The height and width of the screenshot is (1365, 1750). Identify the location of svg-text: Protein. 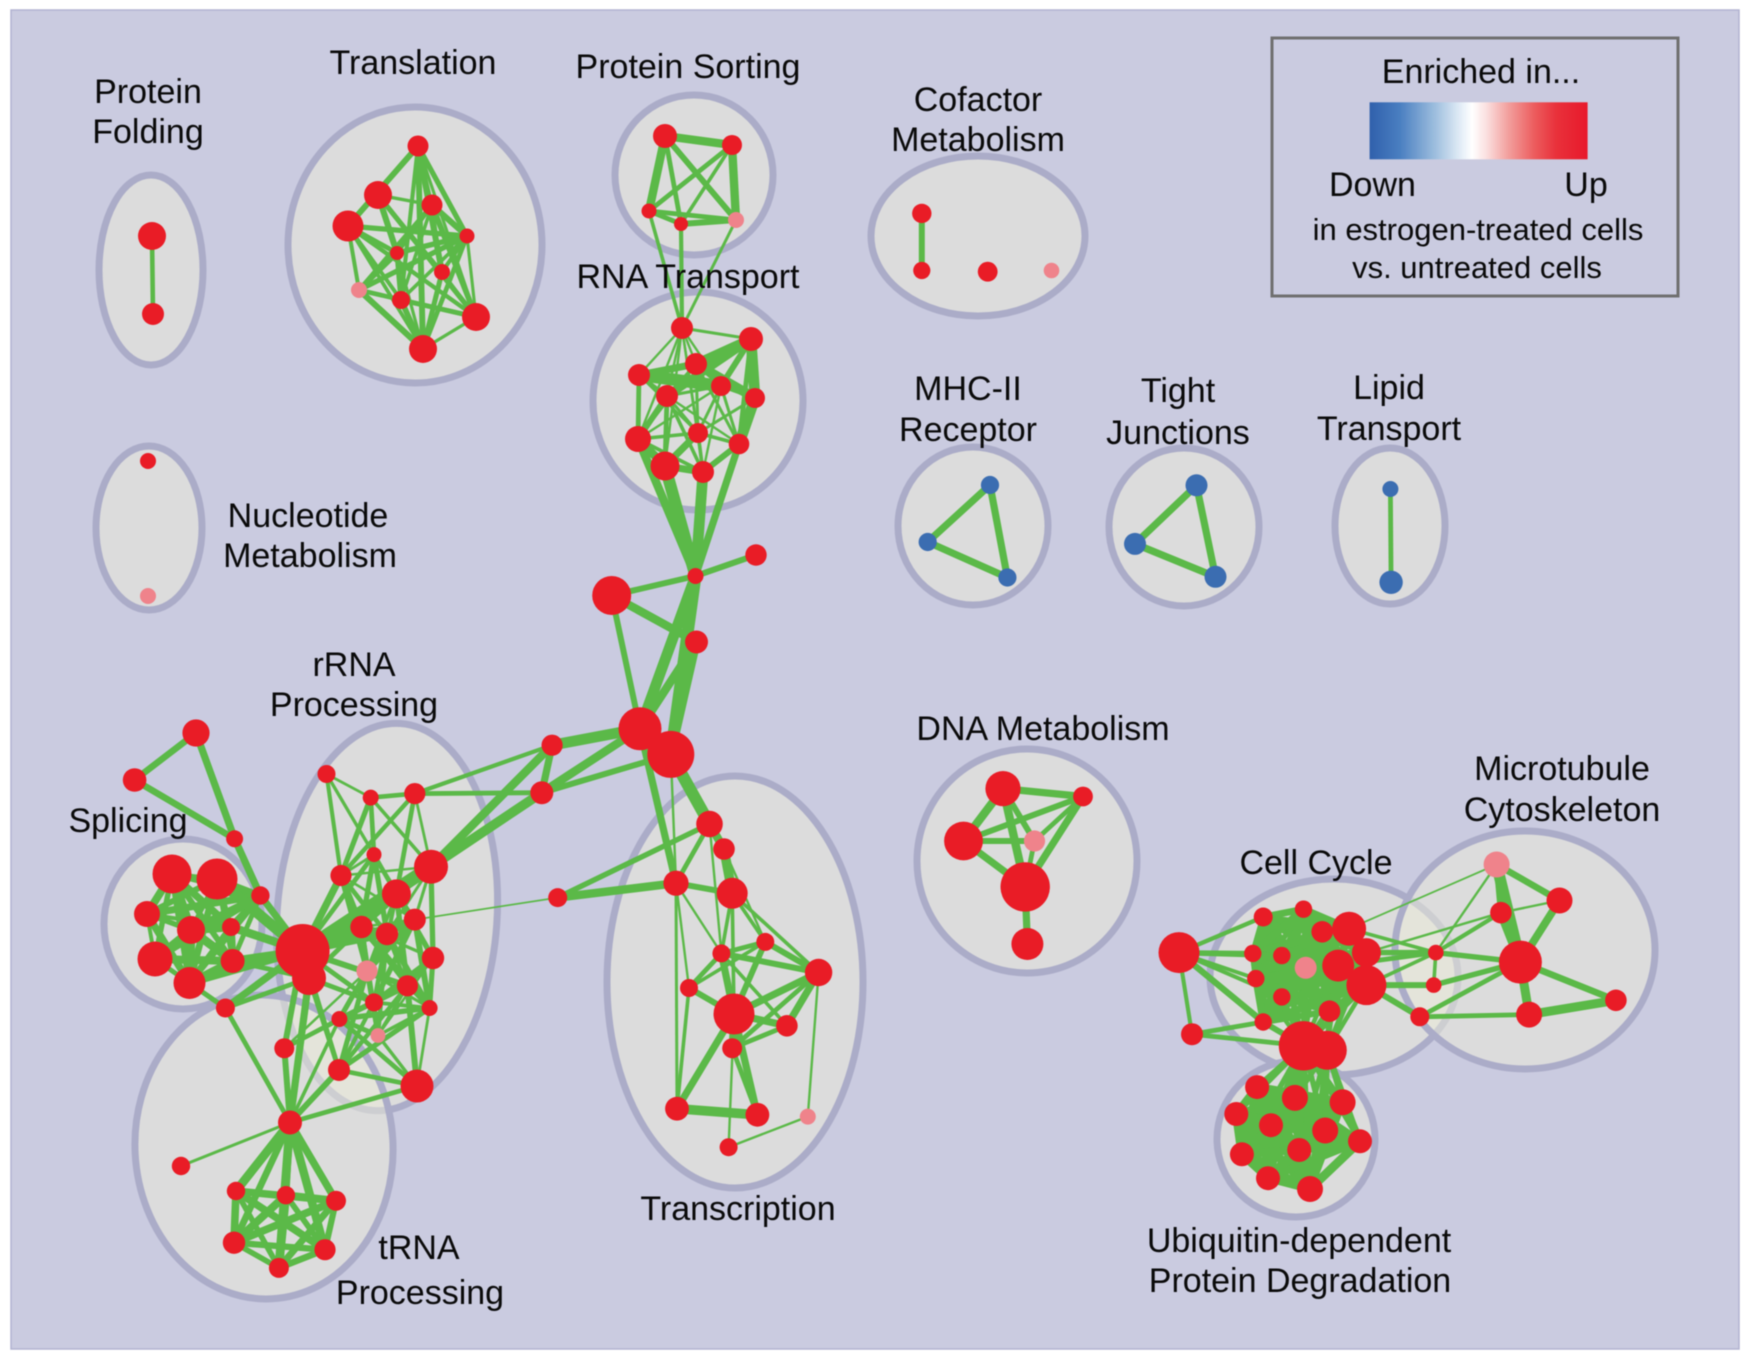
(148, 92).